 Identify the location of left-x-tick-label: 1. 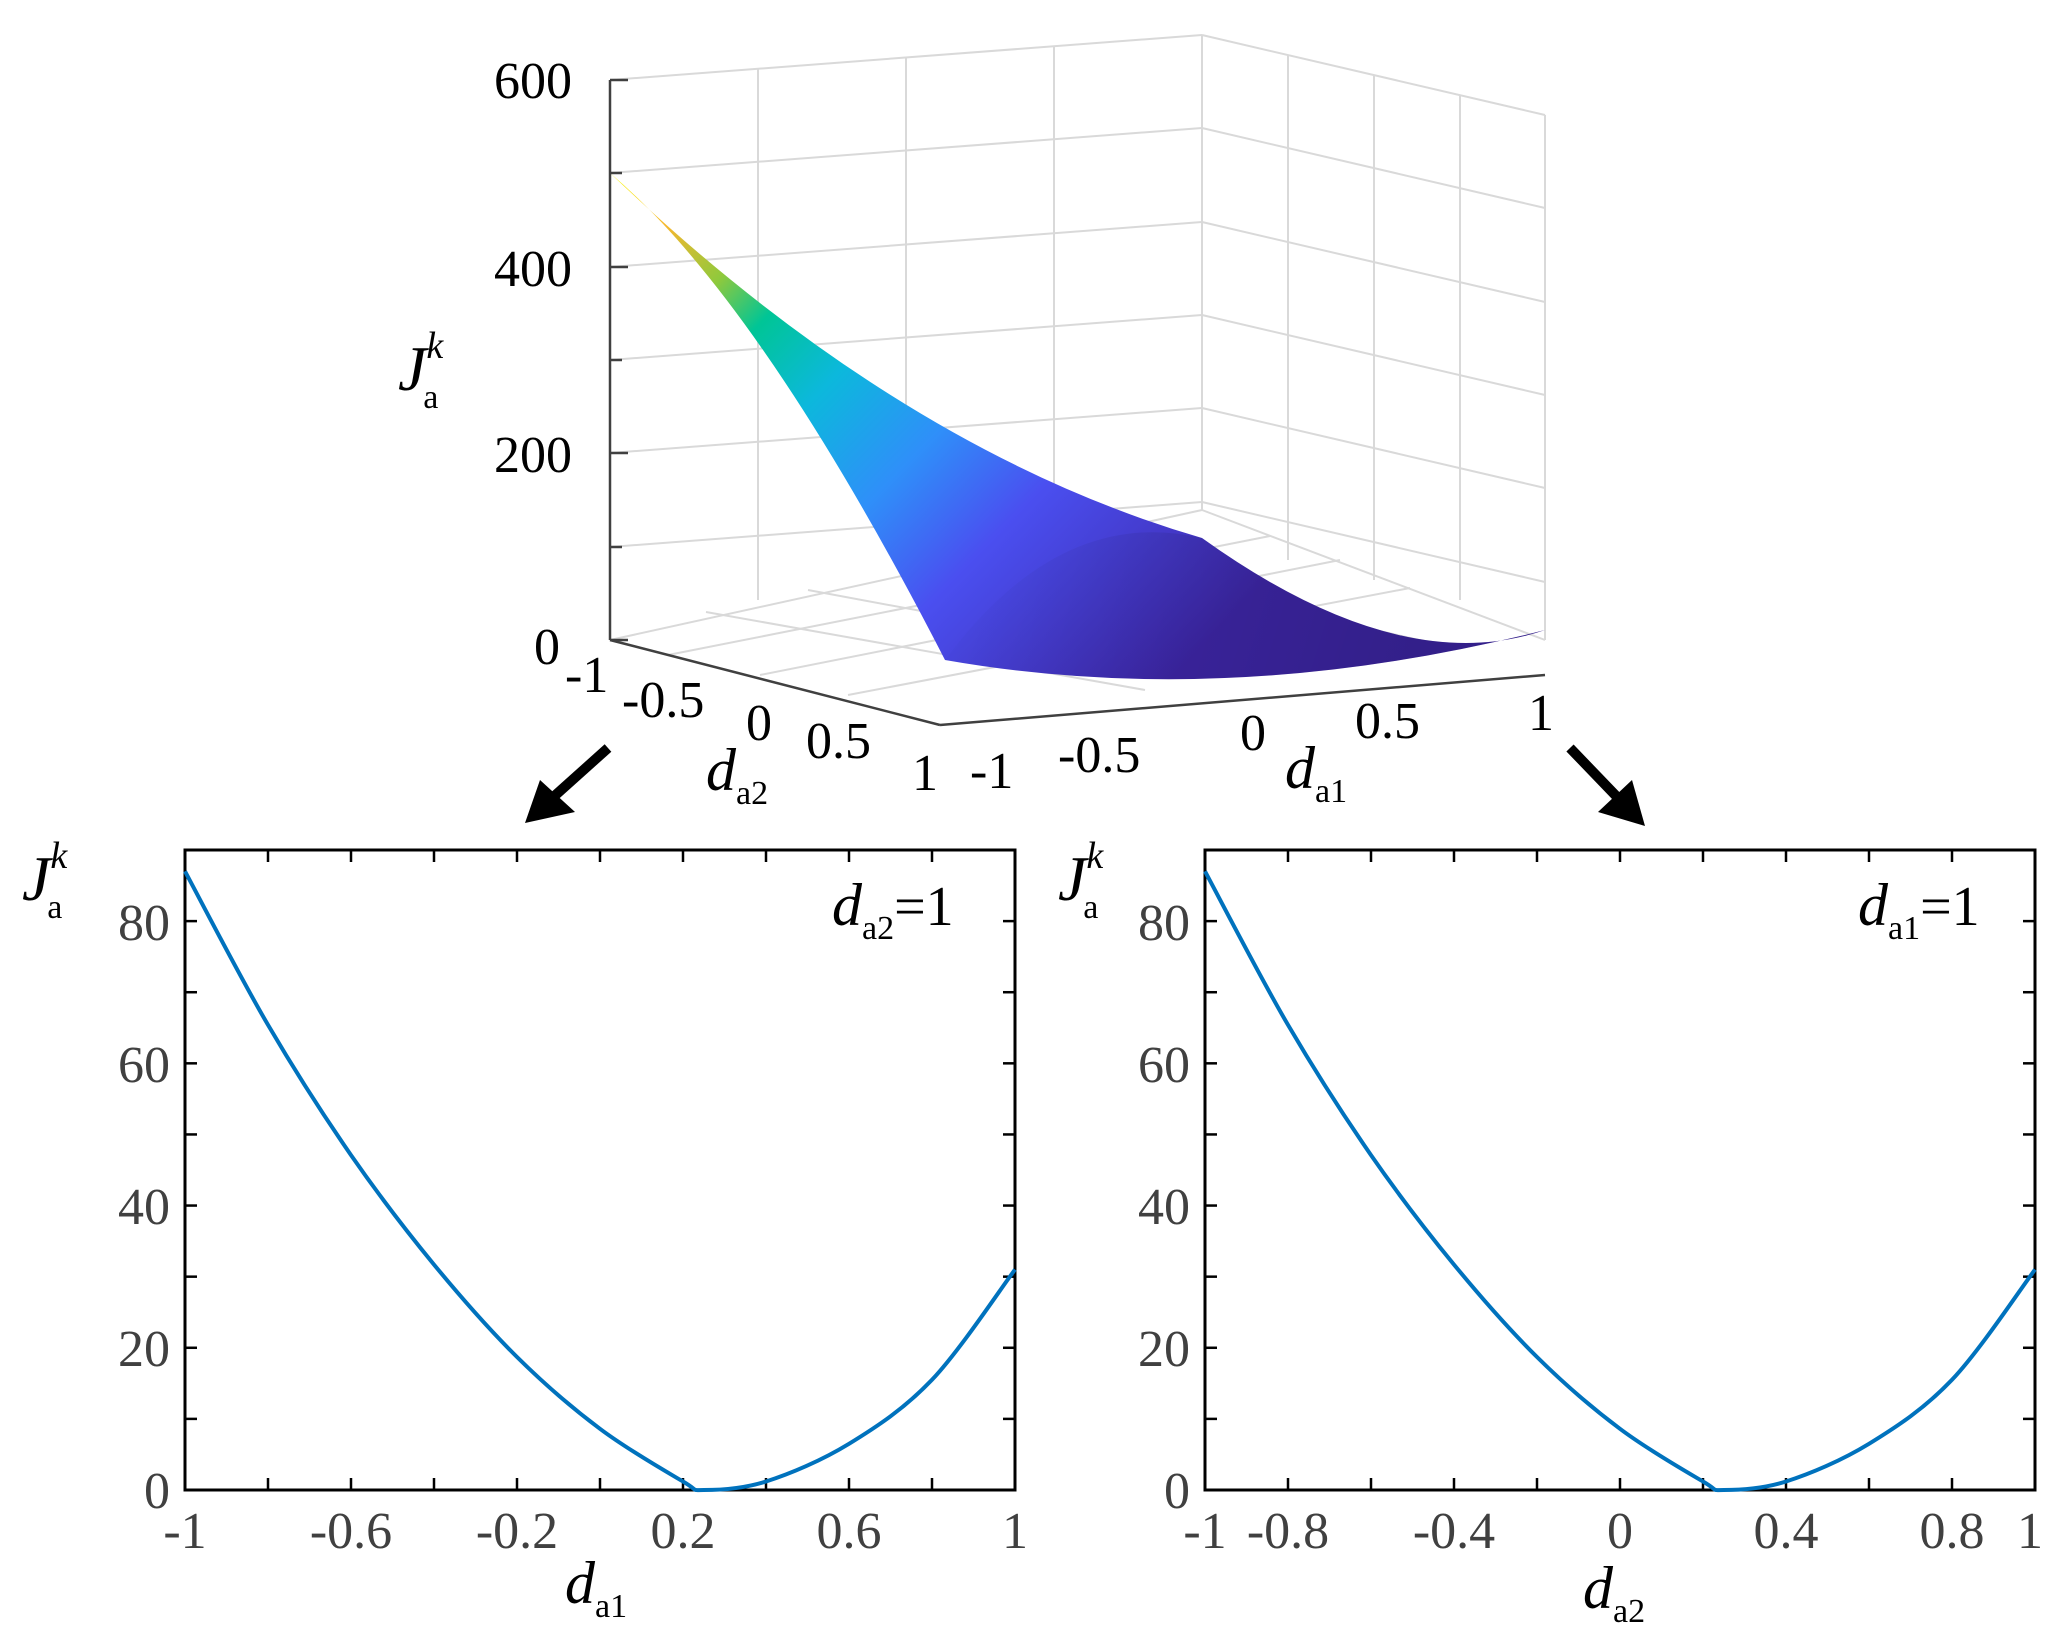
(1015, 1531).